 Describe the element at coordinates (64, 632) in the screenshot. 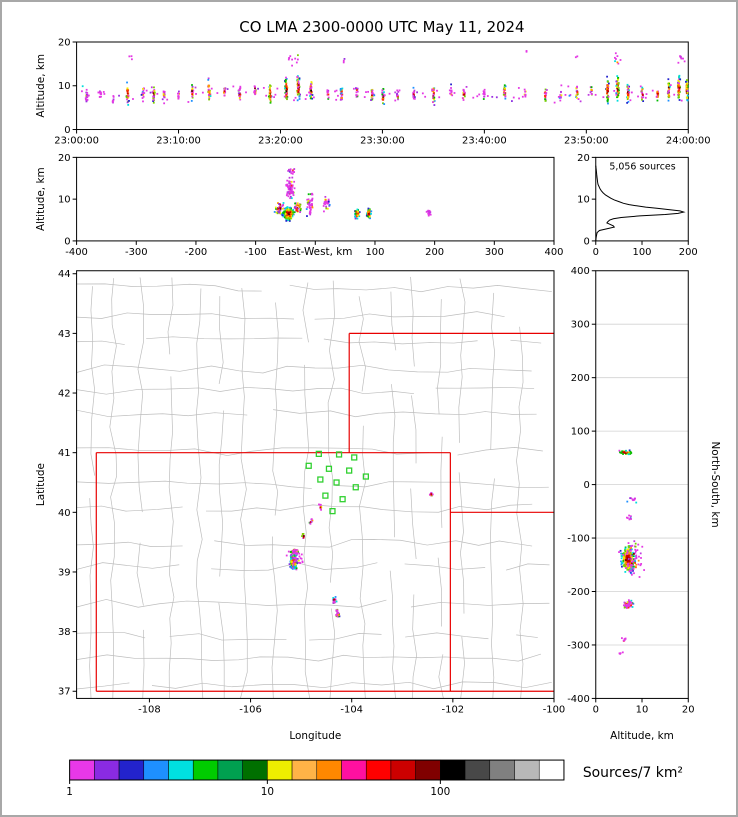

I see `svg-text: 38` at that location.